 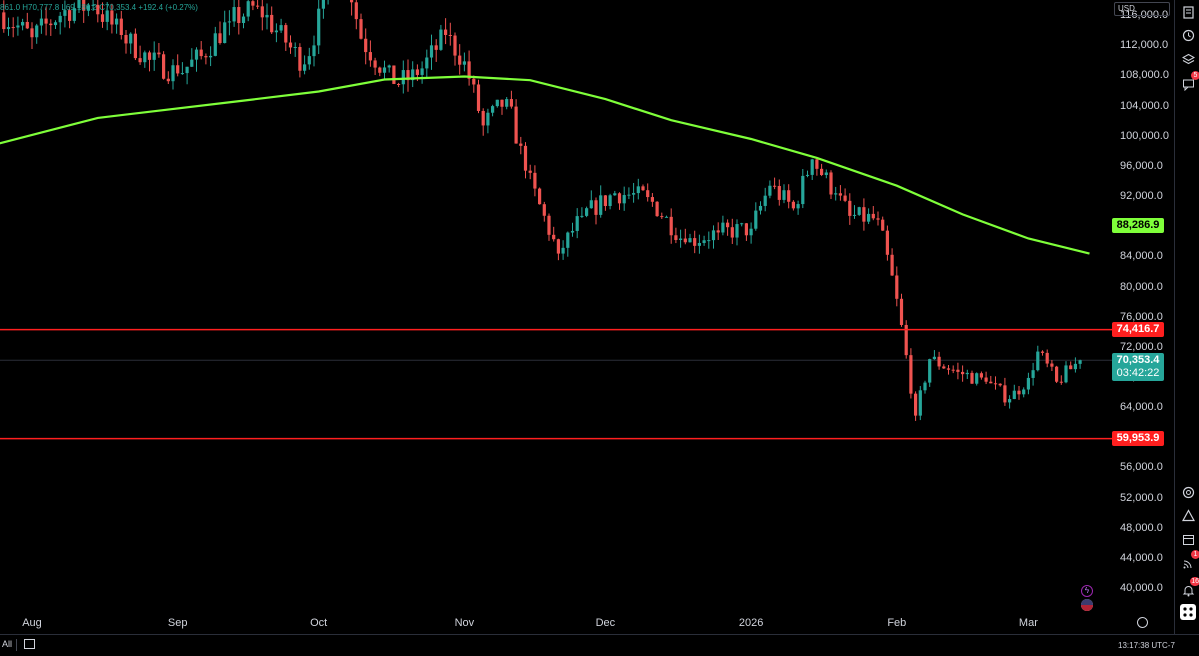 I want to click on calendar-icon, so click(x=1188, y=539).